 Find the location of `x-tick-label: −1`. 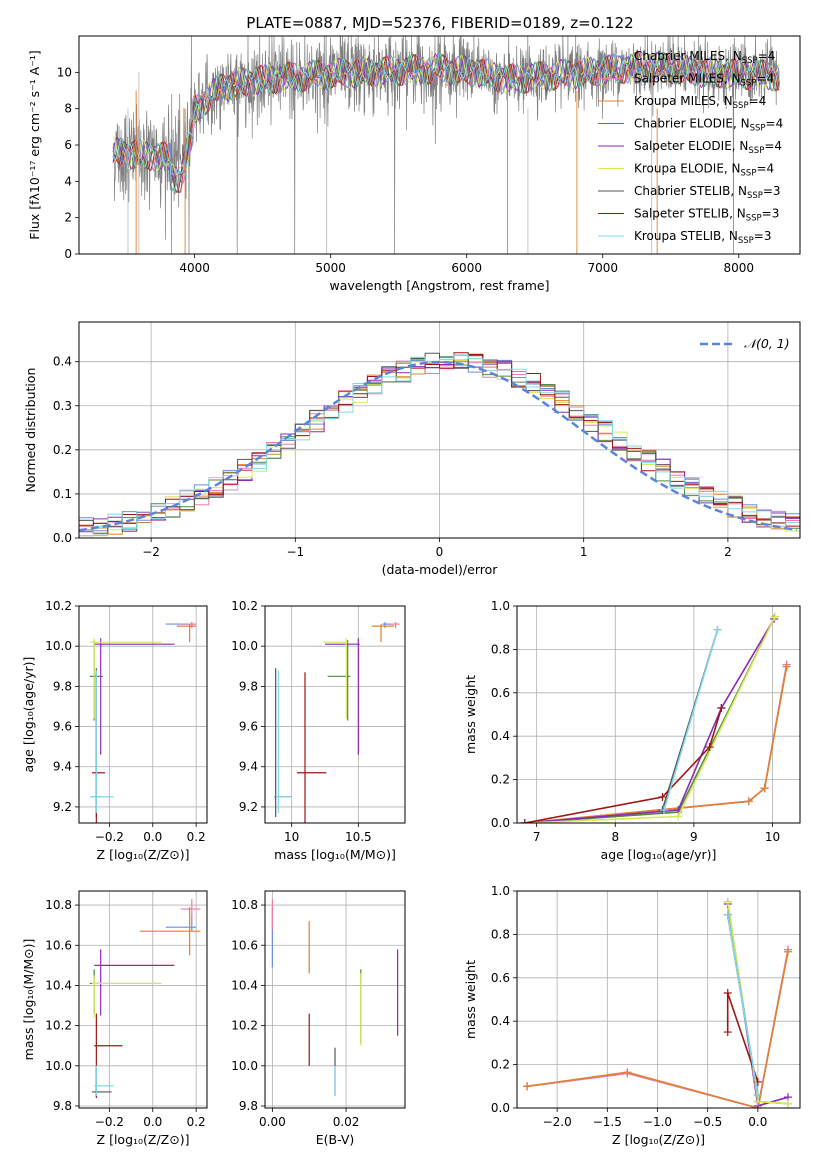

x-tick-label: −1 is located at coordinates (295, 552).